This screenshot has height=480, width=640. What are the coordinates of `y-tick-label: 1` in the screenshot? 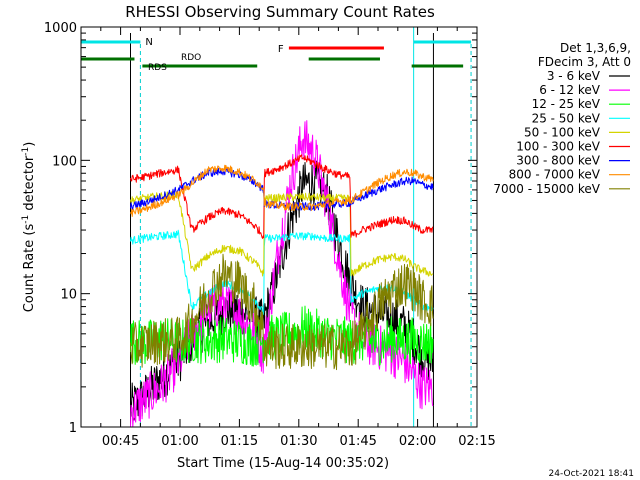 It's located at (73, 428).